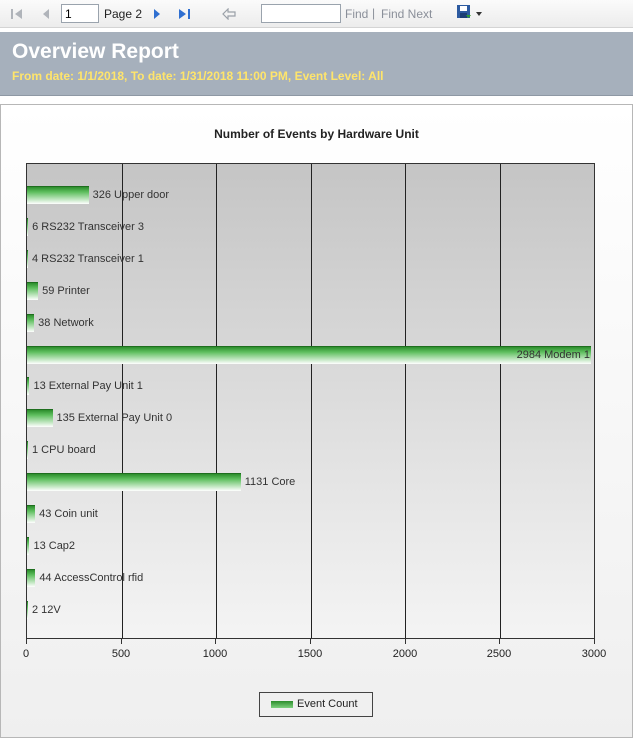 This screenshot has height=738, width=633. I want to click on bar-data-label: 4 RS232 Transceiver 1, so click(88, 258).